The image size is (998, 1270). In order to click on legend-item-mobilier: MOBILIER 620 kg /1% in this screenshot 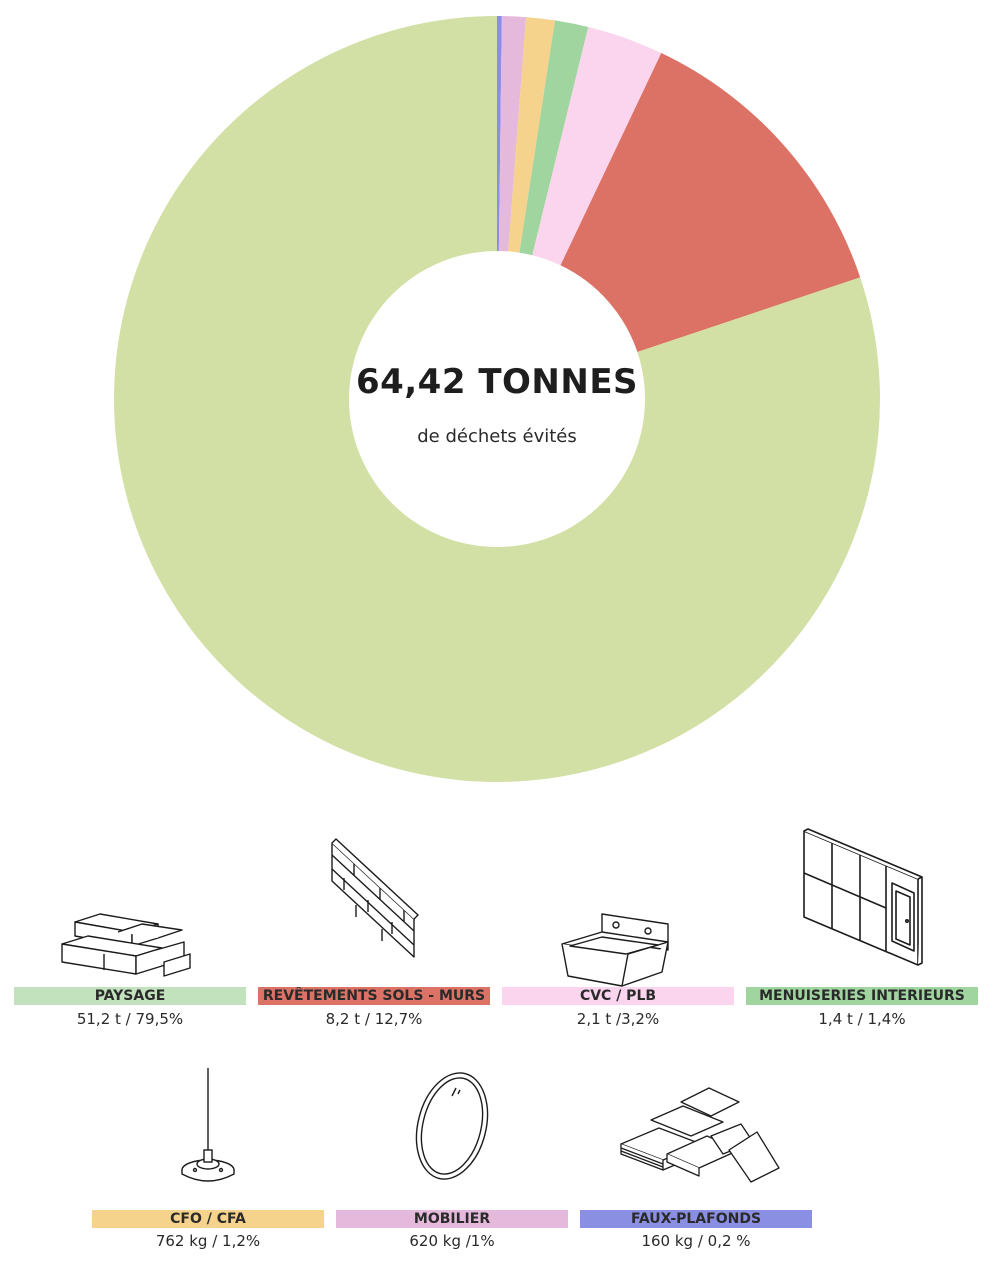, I will do `click(452, 1157)`.